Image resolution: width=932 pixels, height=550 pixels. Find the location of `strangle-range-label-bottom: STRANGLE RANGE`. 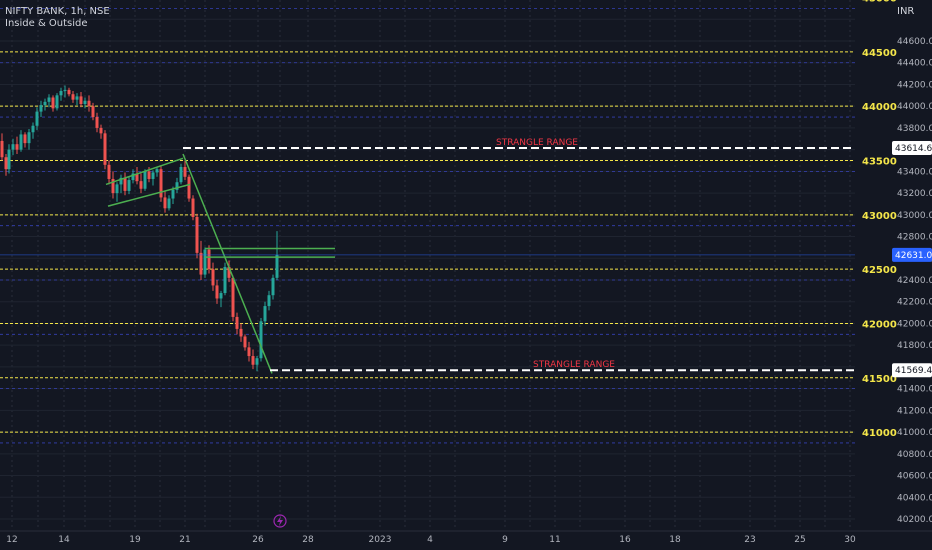

strangle-range-label-bottom: STRANGLE RANGE is located at coordinates (574, 365).